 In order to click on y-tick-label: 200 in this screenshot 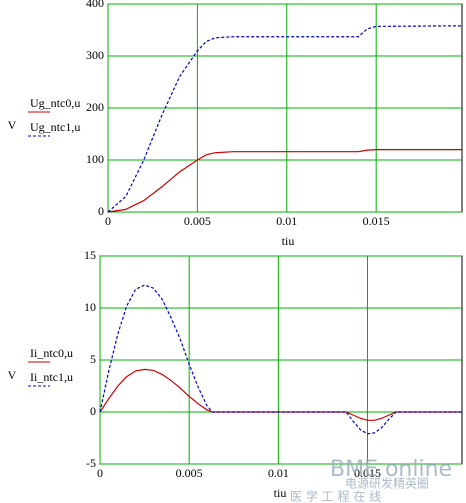, I will do `click(95, 107)`.